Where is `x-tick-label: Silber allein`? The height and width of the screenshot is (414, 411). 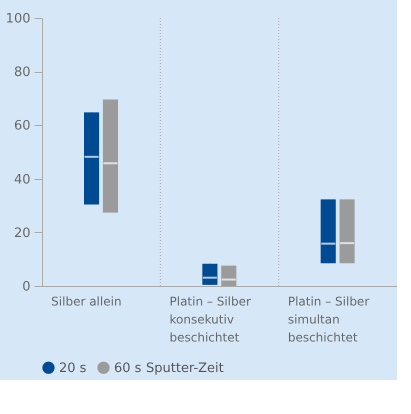 x-tick-label: Silber allein is located at coordinates (86, 301).